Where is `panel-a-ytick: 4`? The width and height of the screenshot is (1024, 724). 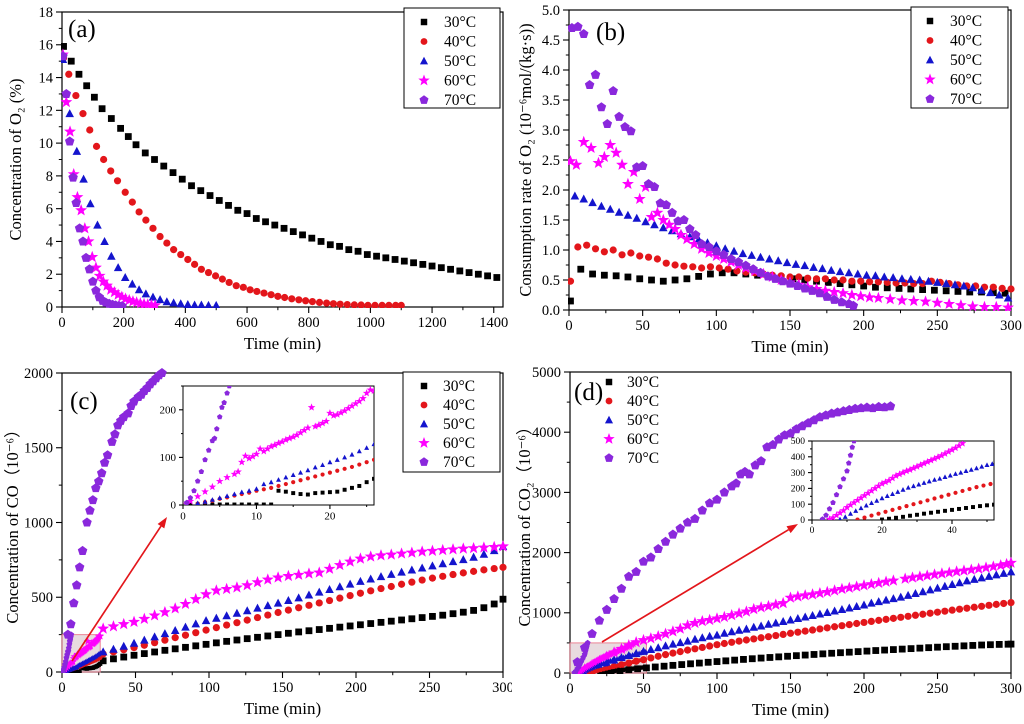 panel-a-ytick: 4 is located at coordinates (50, 242).